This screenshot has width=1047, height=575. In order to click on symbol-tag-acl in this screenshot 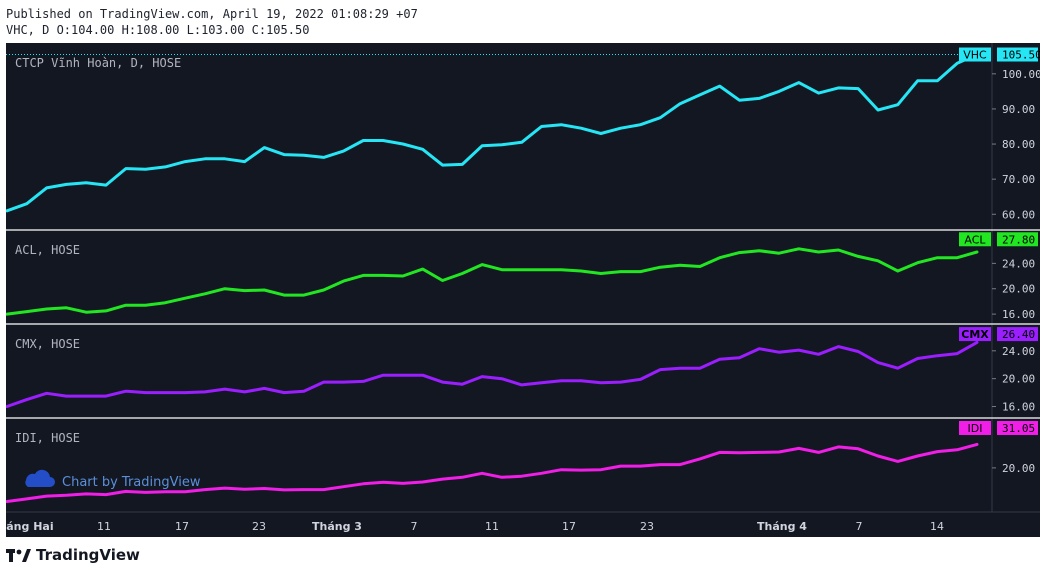, I will do `click(975, 239)`.